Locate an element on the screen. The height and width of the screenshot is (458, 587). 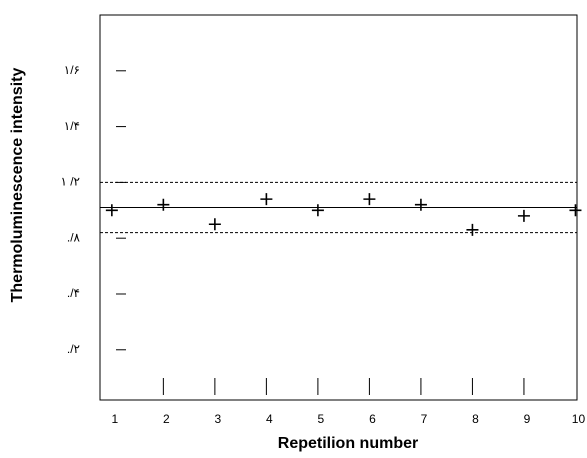
x-tick-label: 2 is located at coordinates (166, 419).